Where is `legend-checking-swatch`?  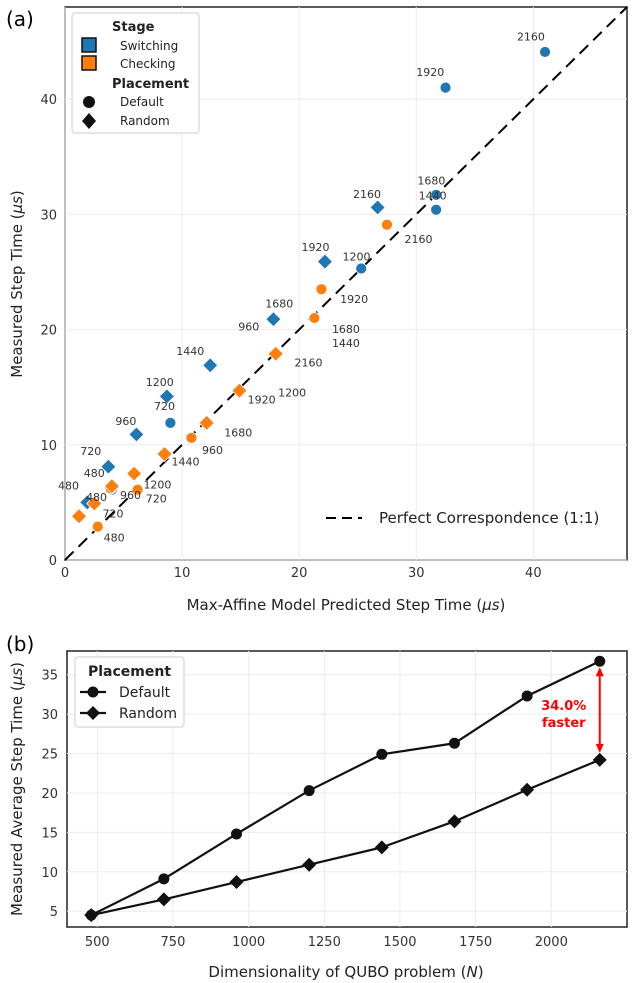
legend-checking-swatch is located at coordinates (89, 63).